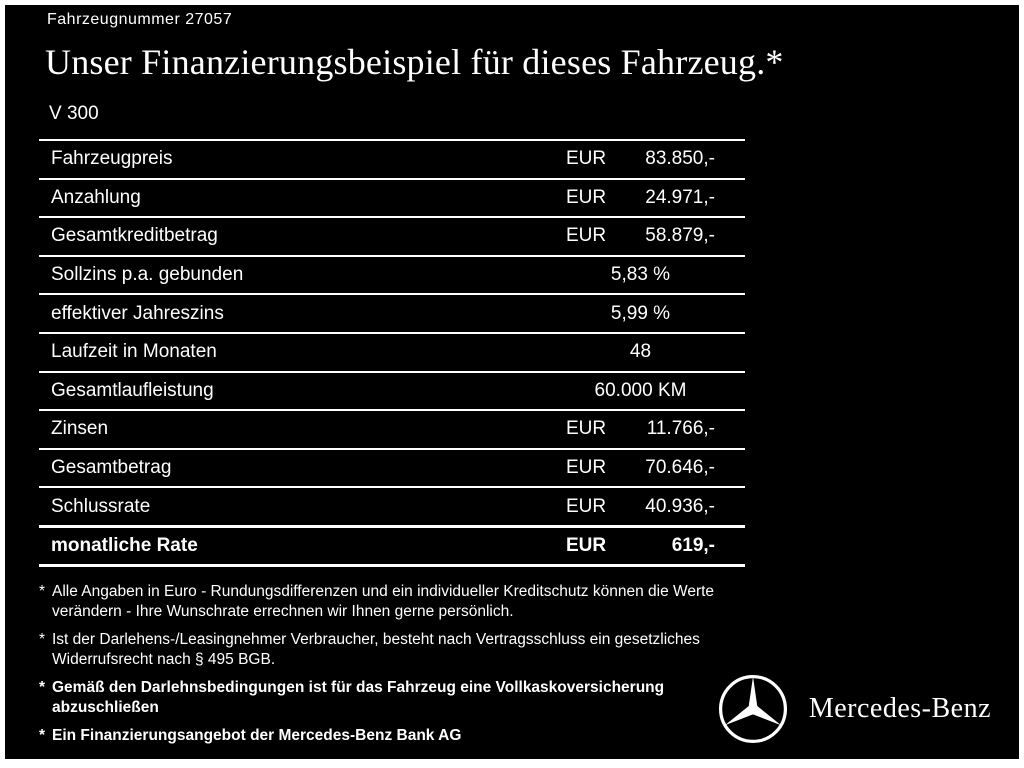  What do you see at coordinates (74, 113) in the screenshot?
I see `model-name: V 300` at bounding box center [74, 113].